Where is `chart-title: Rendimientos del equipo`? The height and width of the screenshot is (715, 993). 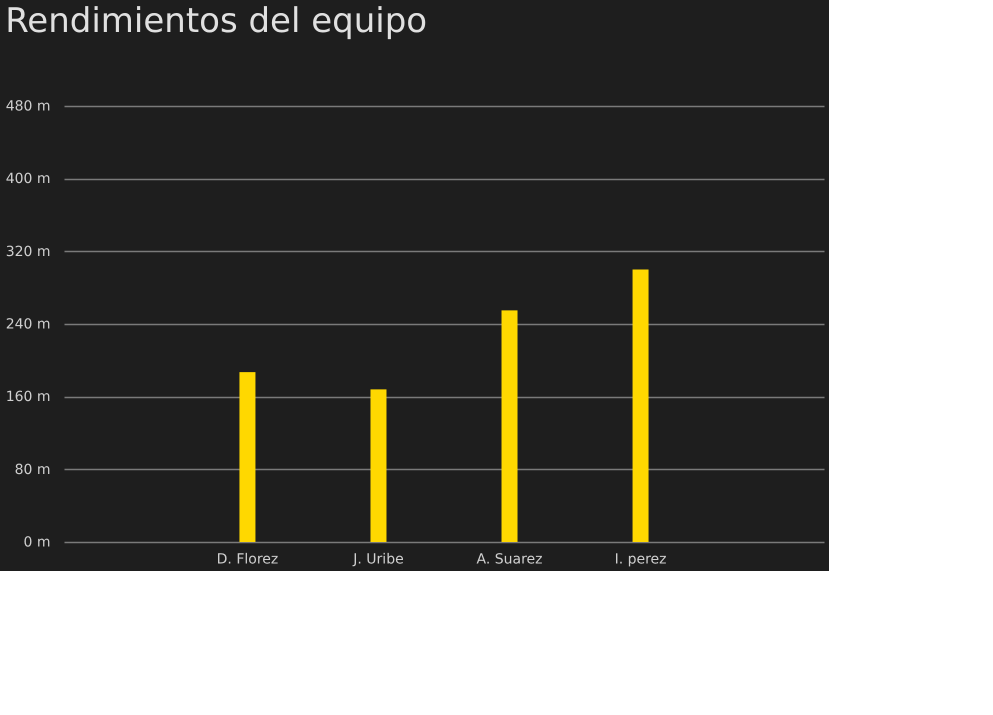 chart-title: Rendimientos del equipo is located at coordinates (216, 21).